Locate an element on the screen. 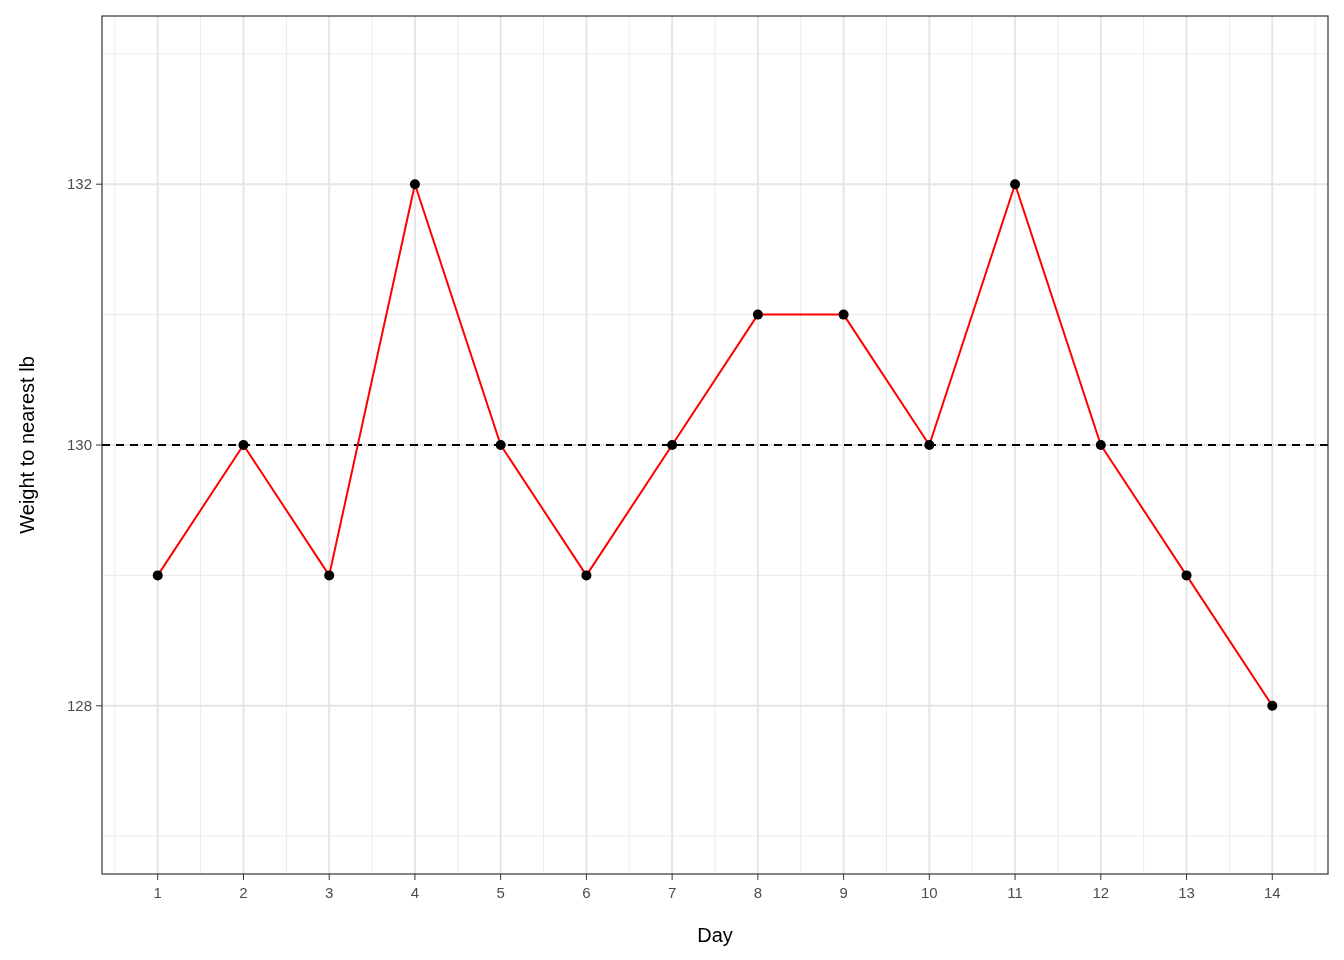  y-tick-label: 132 is located at coordinates (79, 184).